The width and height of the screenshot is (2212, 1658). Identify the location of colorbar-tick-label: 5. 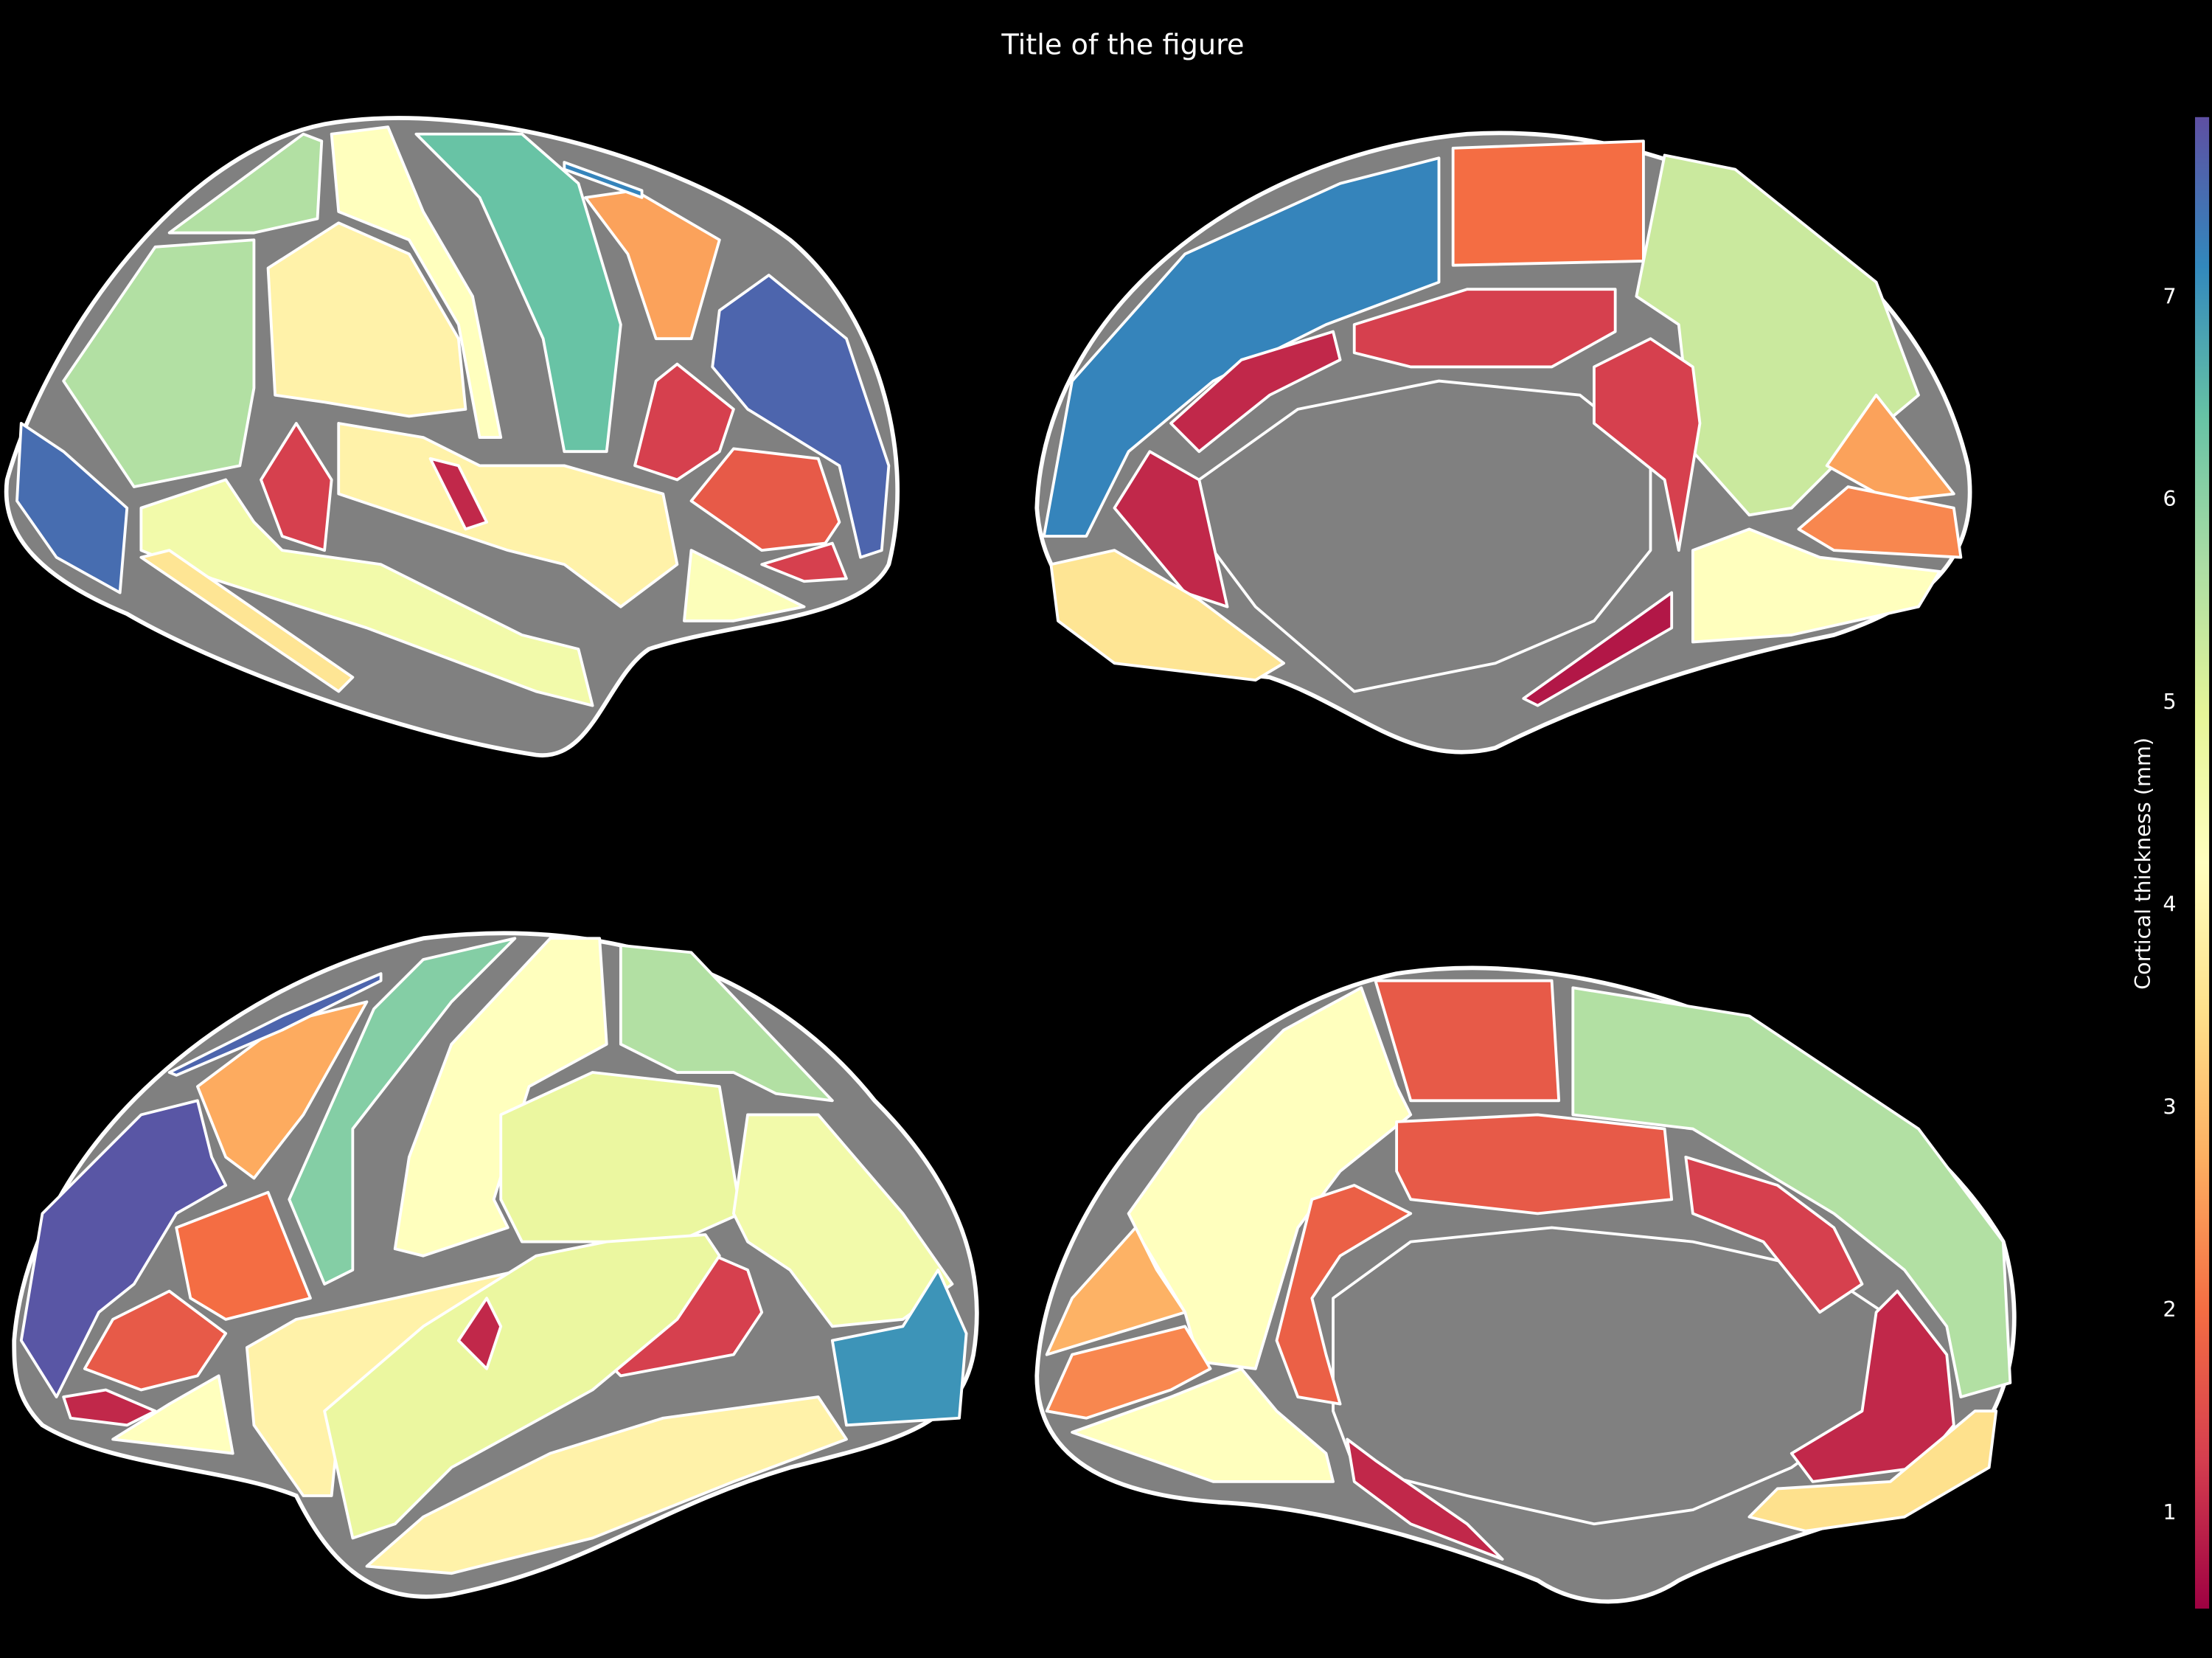
(2169, 701).